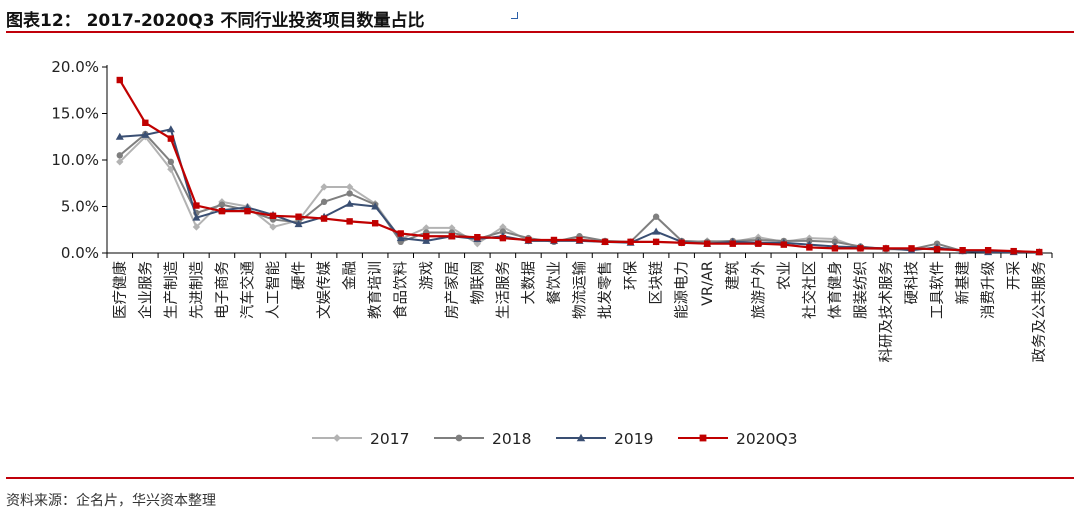 The width and height of the screenshot is (1080, 519). What do you see at coordinates (784, 275) in the screenshot?
I see `x-tick-label: 农业` at bounding box center [784, 275].